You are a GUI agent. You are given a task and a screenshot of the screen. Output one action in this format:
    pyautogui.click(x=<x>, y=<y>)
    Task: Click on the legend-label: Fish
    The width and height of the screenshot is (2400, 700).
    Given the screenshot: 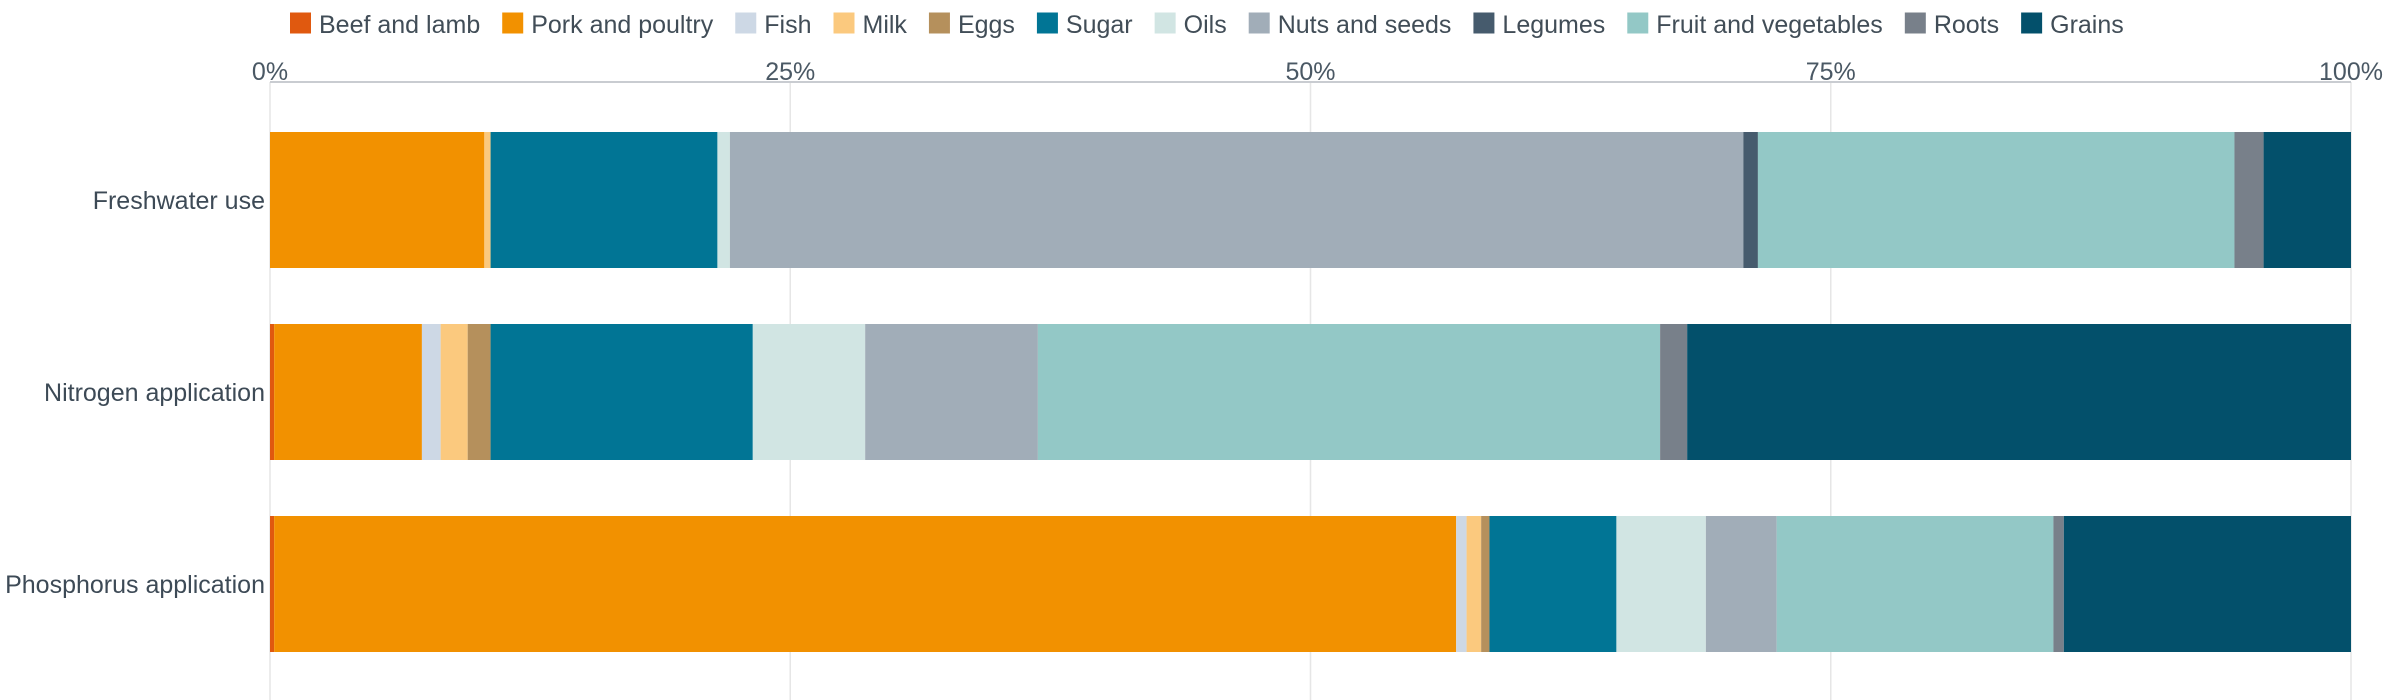 What is the action you would take?
    pyautogui.click(x=787, y=25)
    